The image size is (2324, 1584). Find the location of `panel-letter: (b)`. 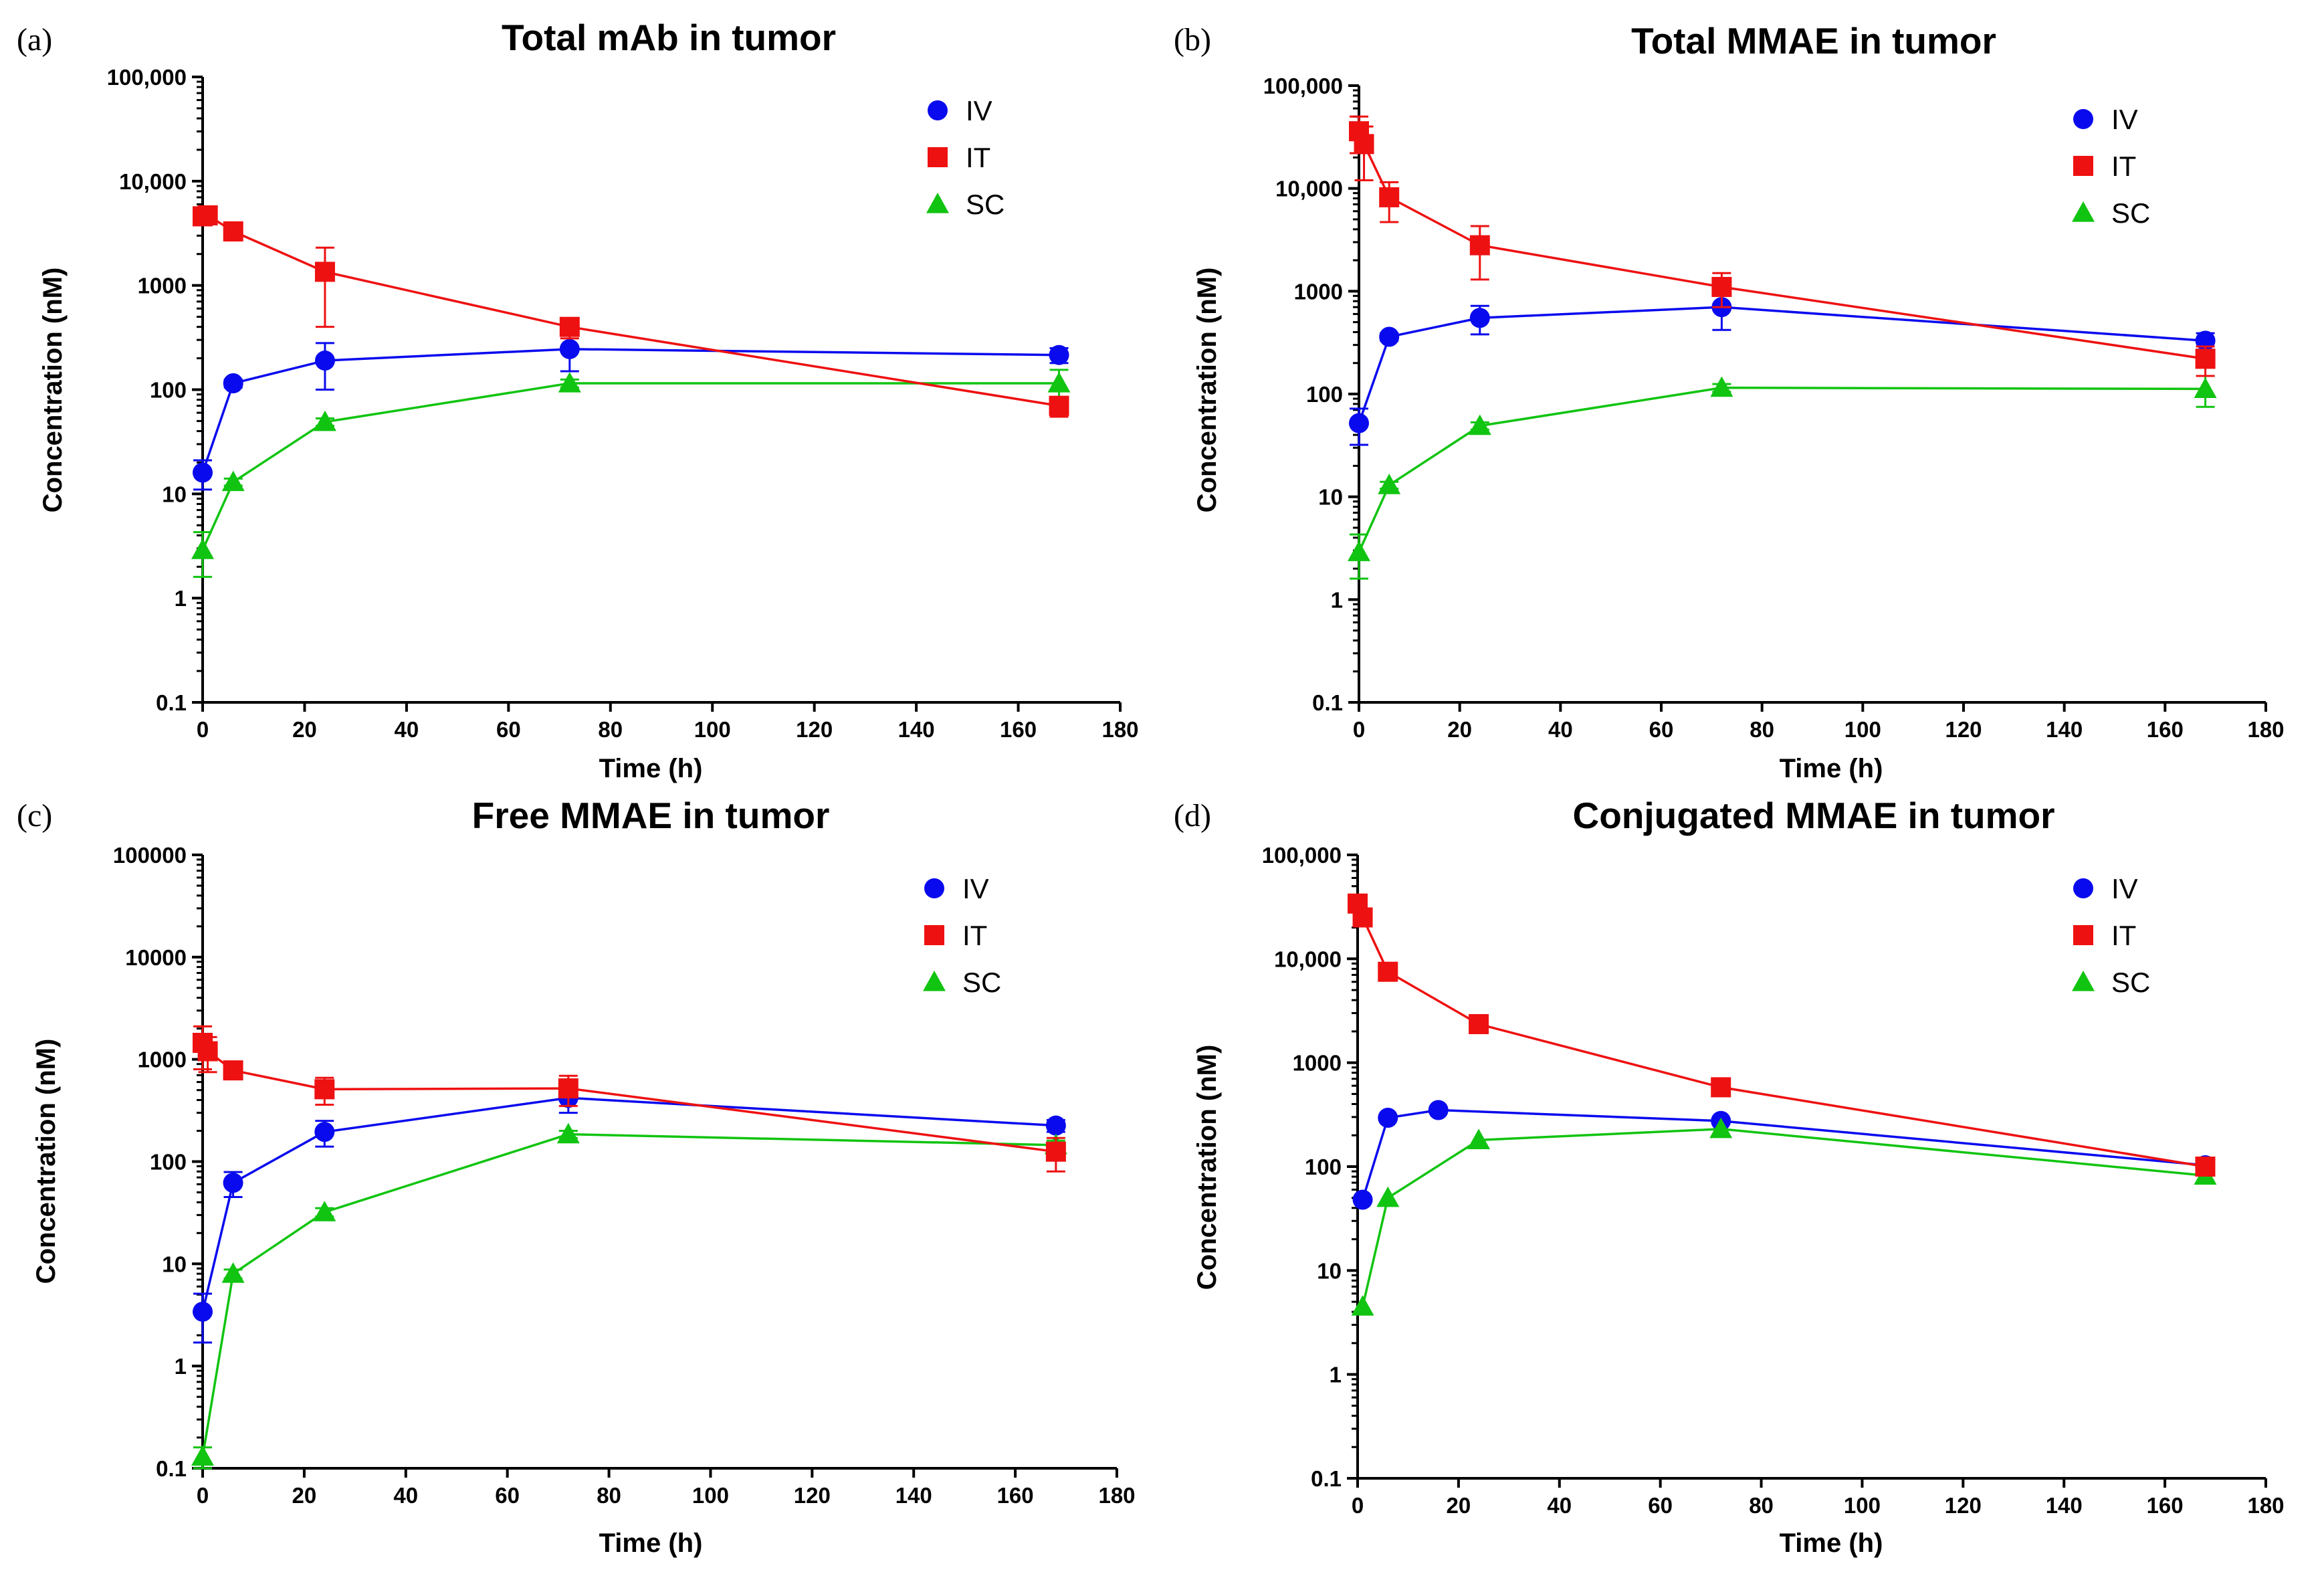

panel-letter: (b) is located at coordinates (1192, 40).